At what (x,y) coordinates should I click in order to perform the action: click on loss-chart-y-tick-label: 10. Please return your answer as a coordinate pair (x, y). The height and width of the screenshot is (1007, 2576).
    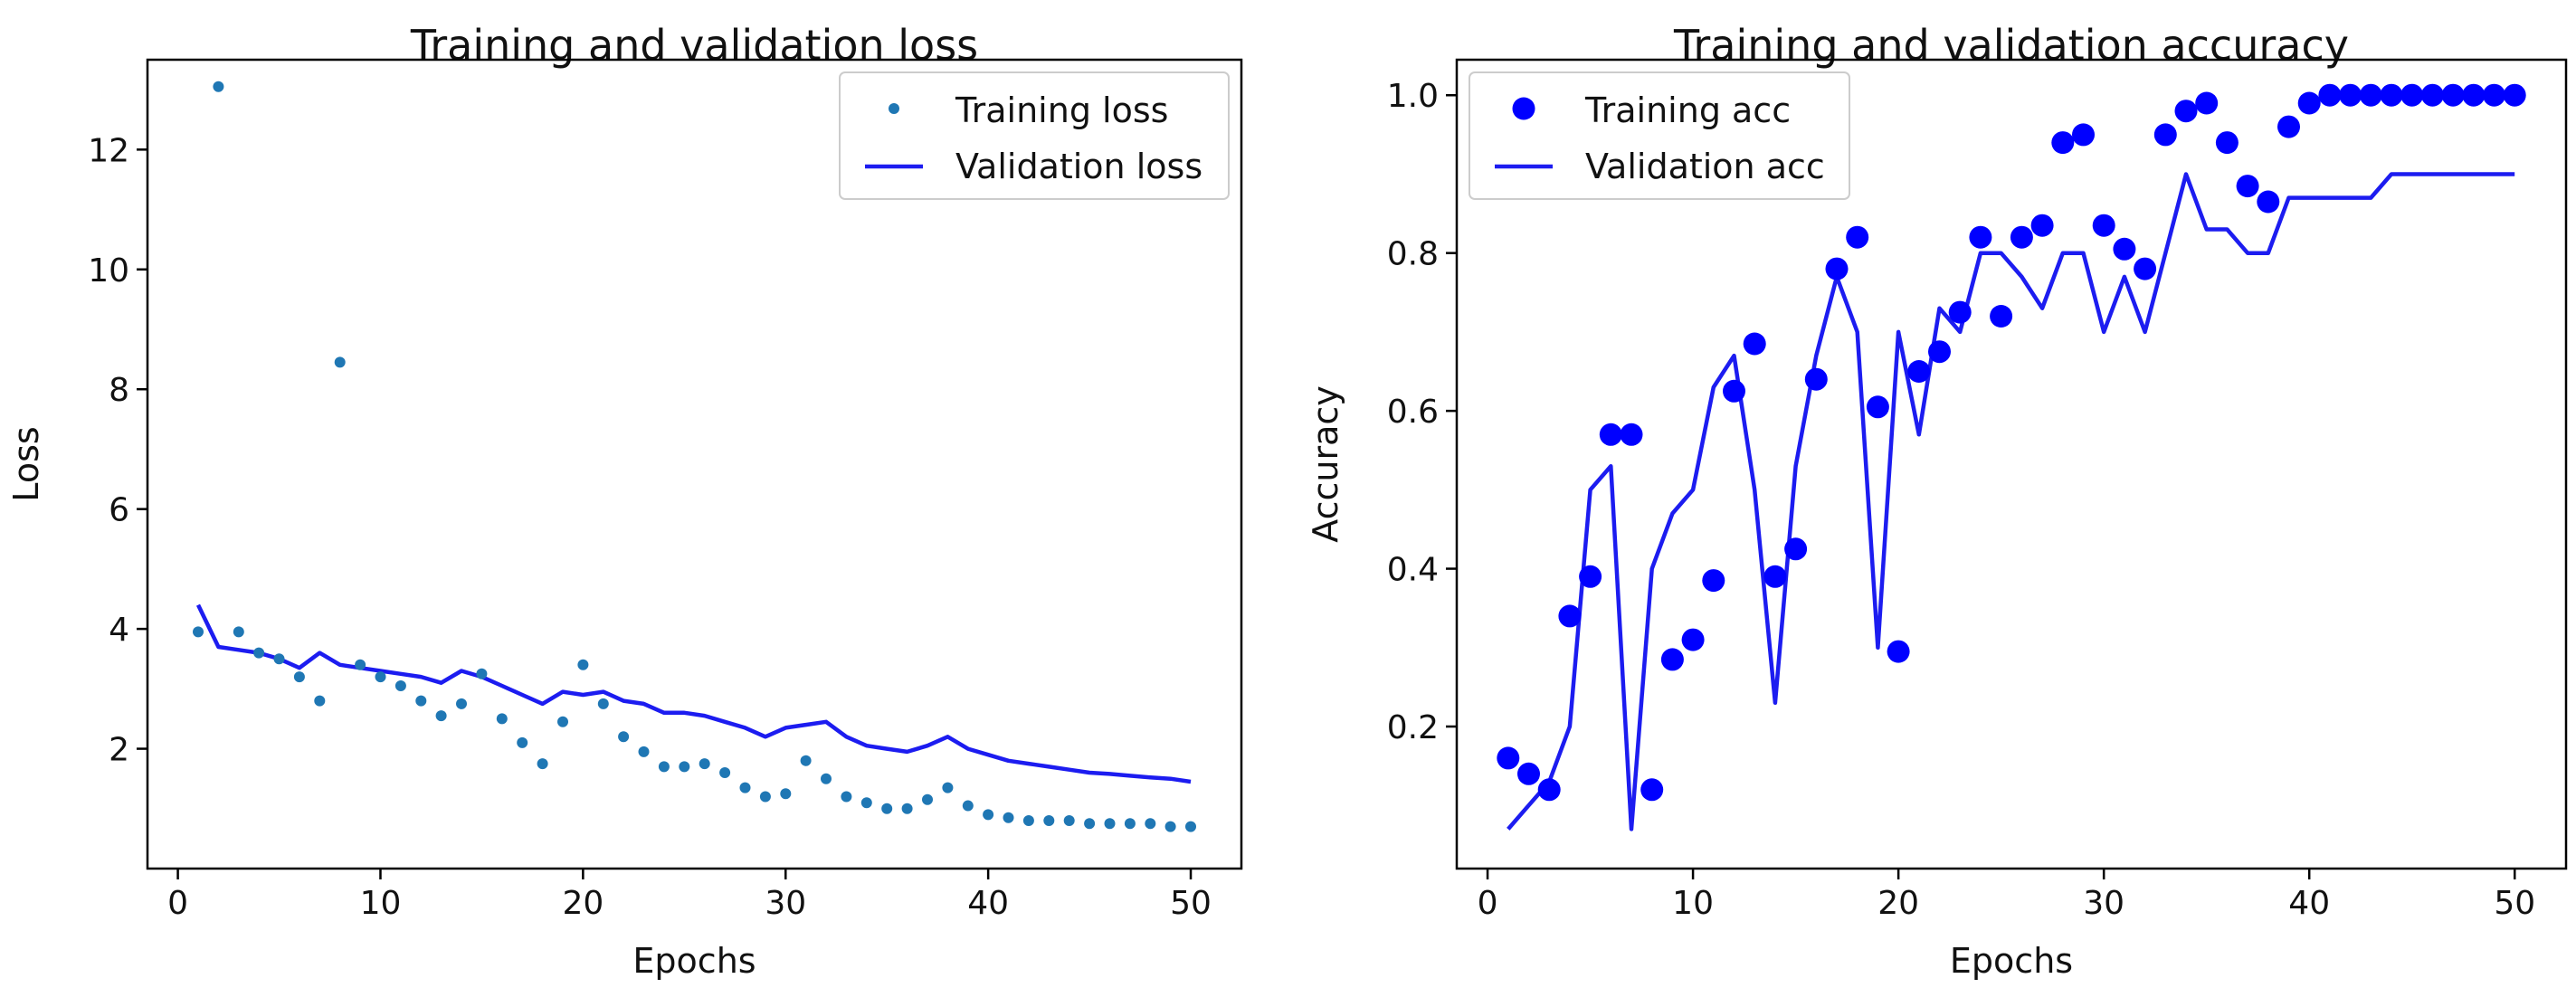
    Looking at the image, I should click on (109, 271).